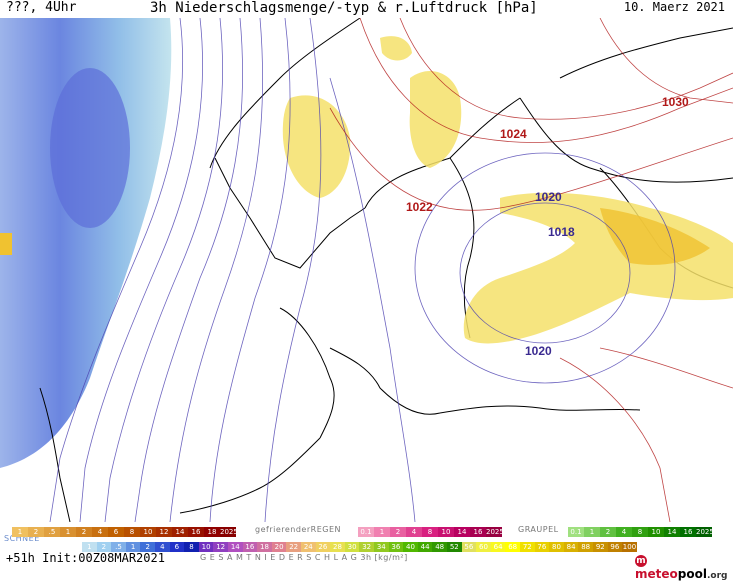 Image resolution: width=733 pixels, height=581 pixels. What do you see at coordinates (538, 529) in the screenshot?
I see `graupel-legend-title: GRAUPEL` at bounding box center [538, 529].